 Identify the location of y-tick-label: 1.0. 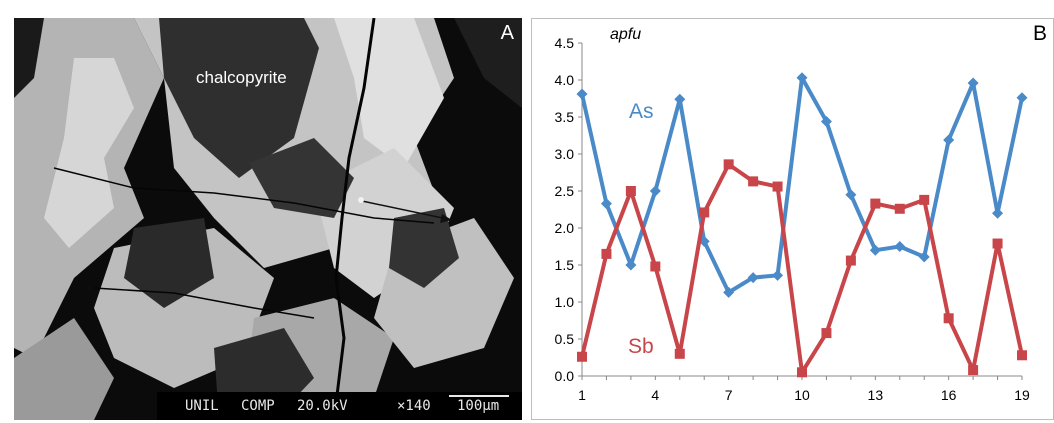
(565, 302).